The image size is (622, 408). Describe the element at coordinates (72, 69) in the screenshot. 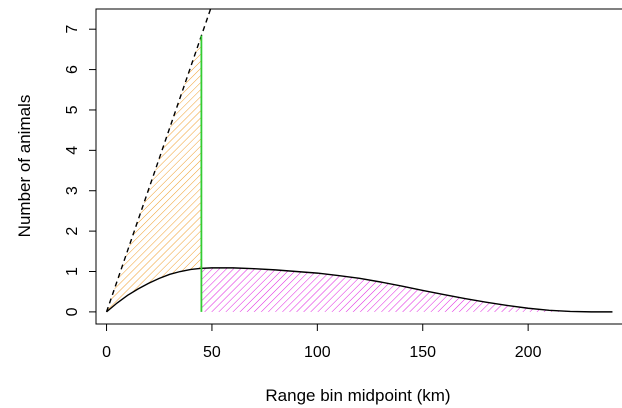

I see `y-tick-label: 6` at that location.